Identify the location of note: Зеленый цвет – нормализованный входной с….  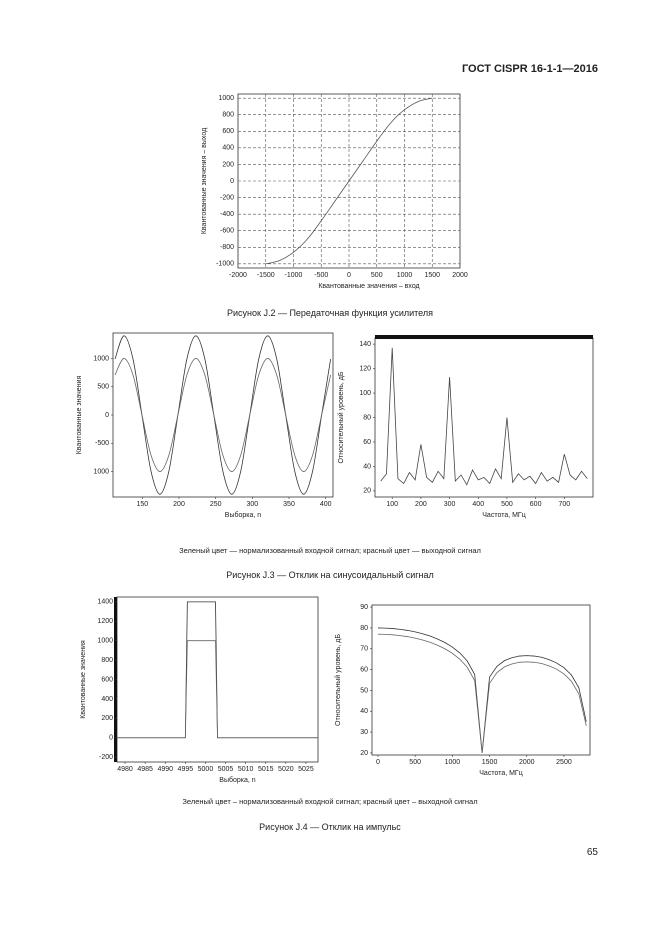
(329, 801).